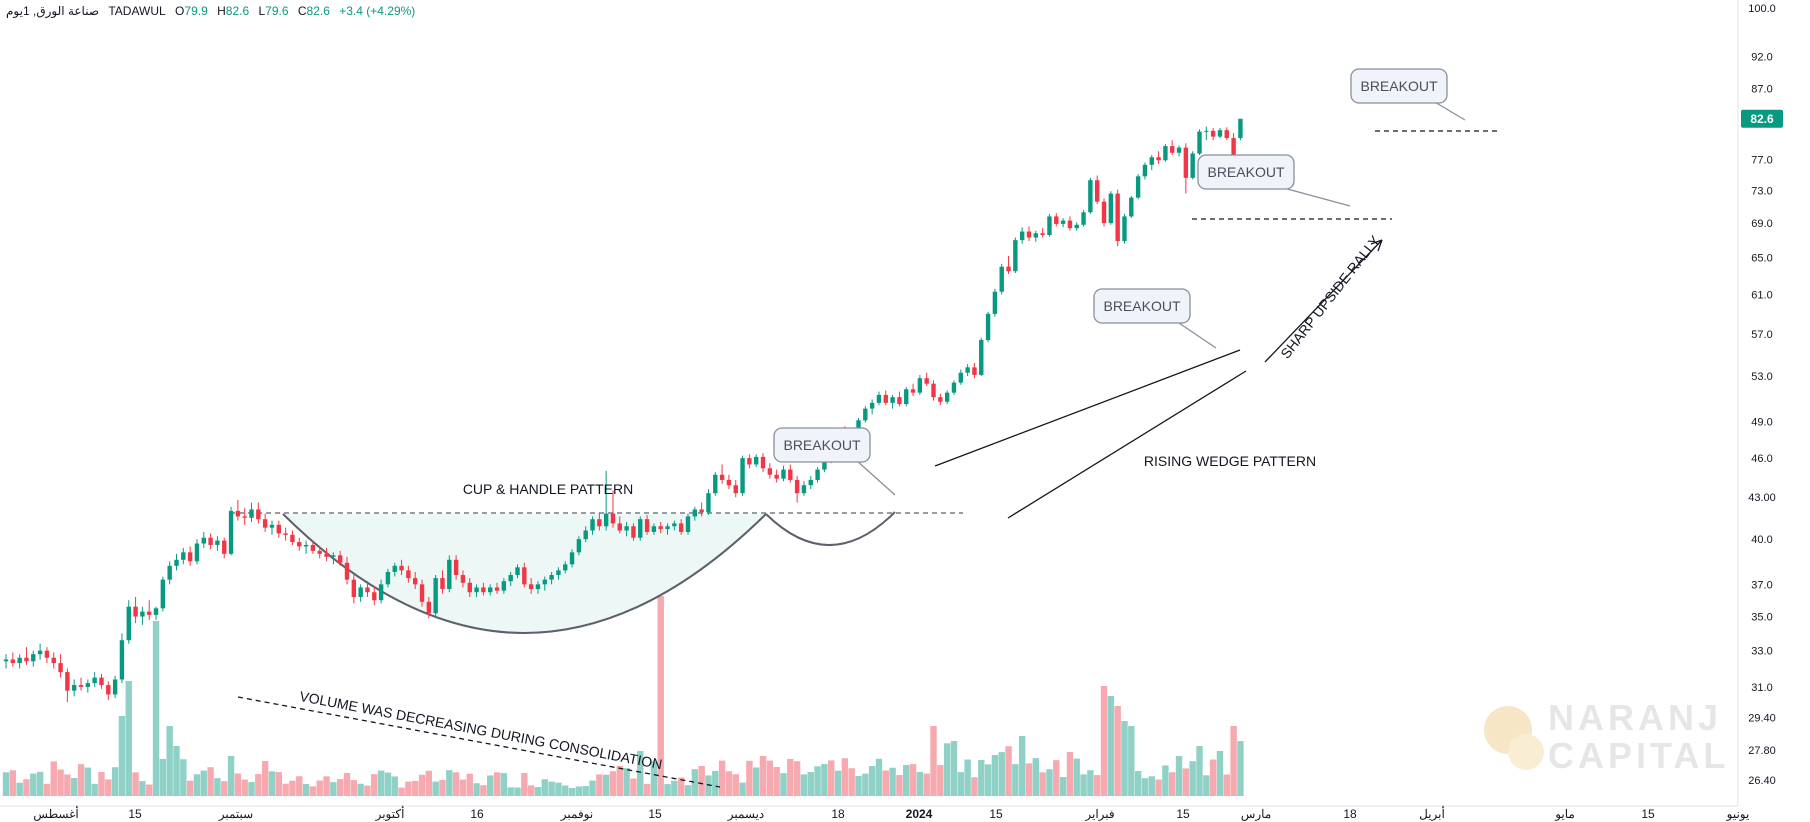 The image size is (1810, 822). Describe the element at coordinates (1738, 814) in the screenshot. I see `x-tick-label-18: يونيو` at that location.